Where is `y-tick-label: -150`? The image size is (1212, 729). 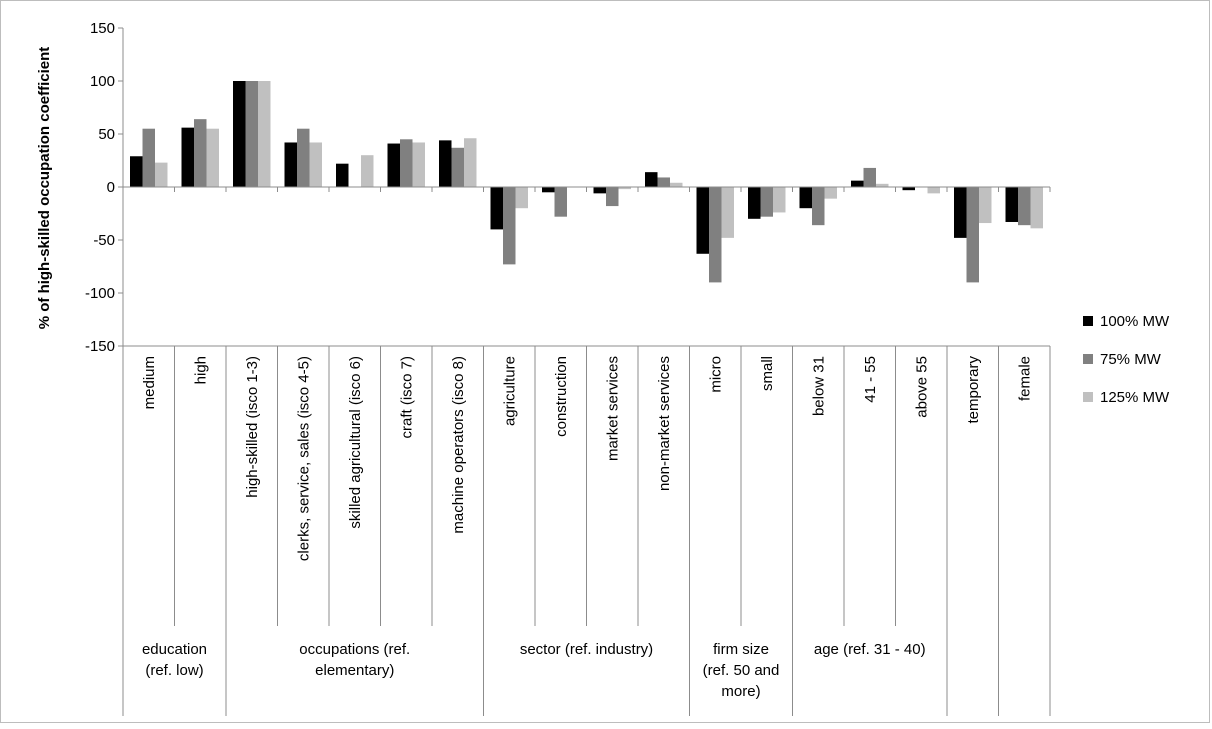
y-tick-label: -150 is located at coordinates (100, 346).